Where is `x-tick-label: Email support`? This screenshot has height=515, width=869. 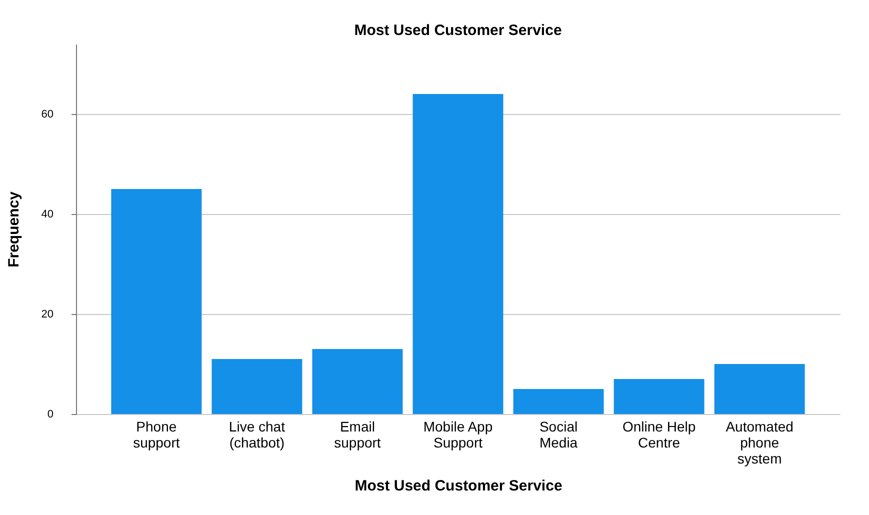
x-tick-label: Email support is located at coordinates (357, 434).